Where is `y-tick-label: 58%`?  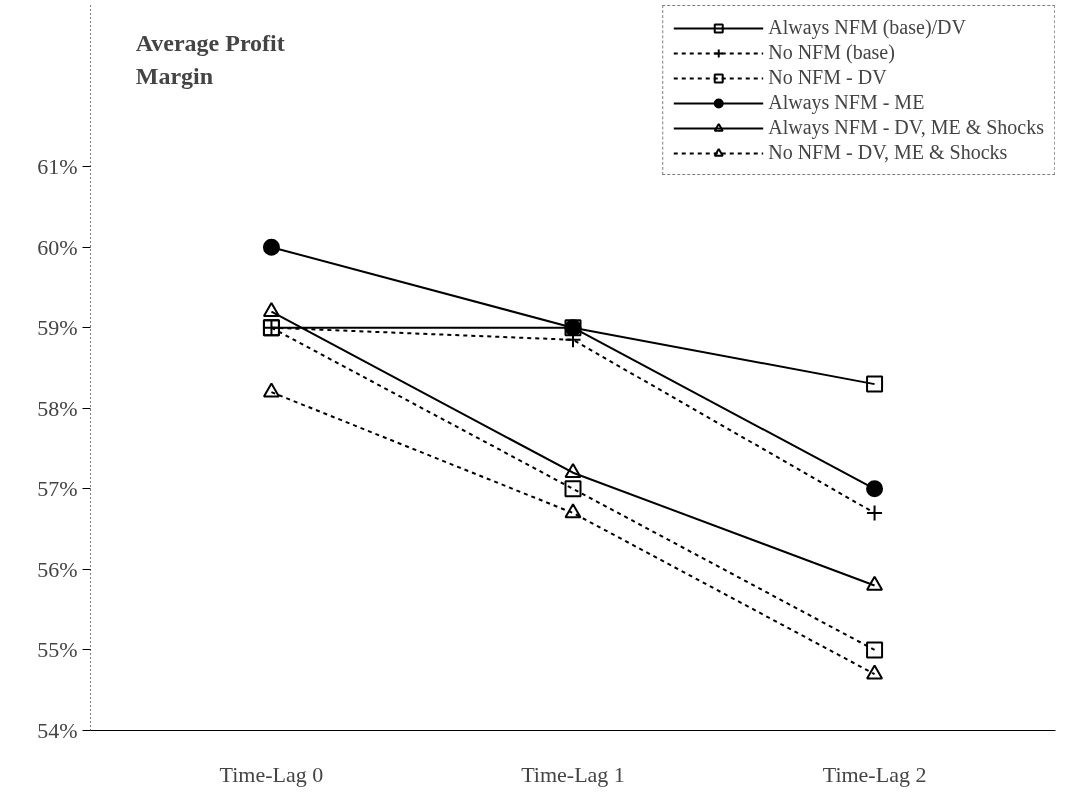
y-tick-label: 58% is located at coordinates (57, 408).